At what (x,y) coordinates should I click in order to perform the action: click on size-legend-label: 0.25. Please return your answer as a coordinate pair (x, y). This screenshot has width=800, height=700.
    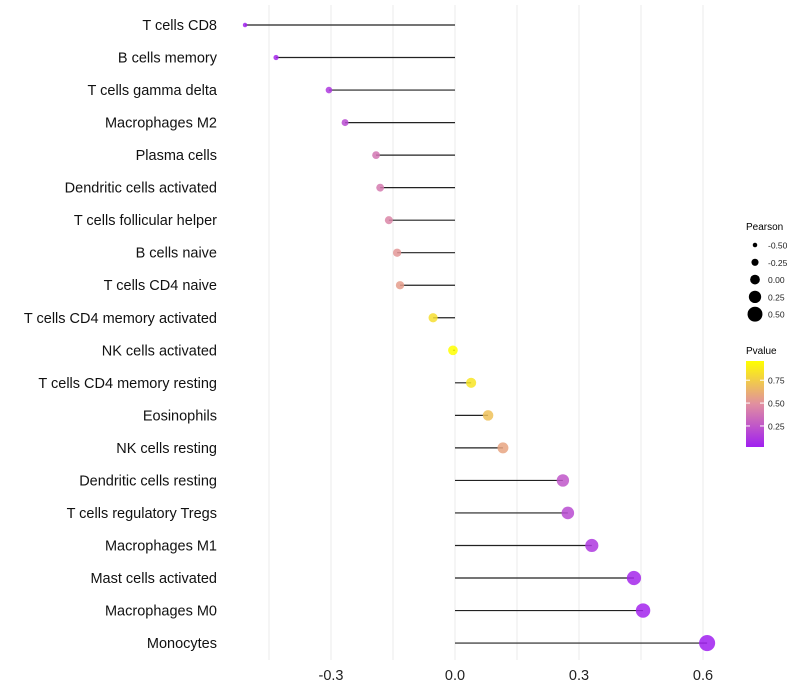
    Looking at the image, I should click on (776, 297).